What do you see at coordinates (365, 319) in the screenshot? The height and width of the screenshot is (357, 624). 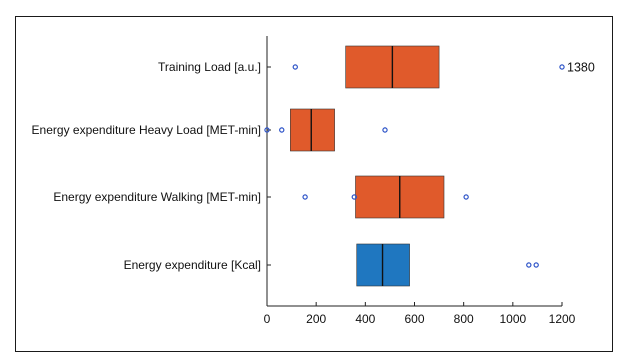 I see `x-tick-label: 400` at bounding box center [365, 319].